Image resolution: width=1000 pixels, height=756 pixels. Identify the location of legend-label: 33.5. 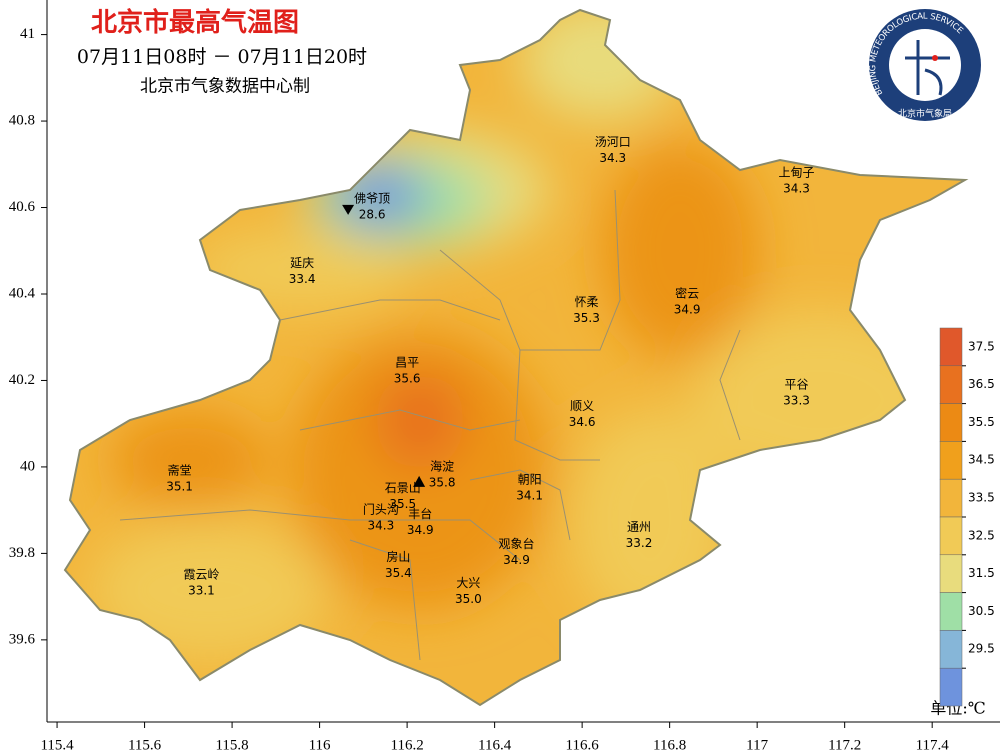
(981, 498).